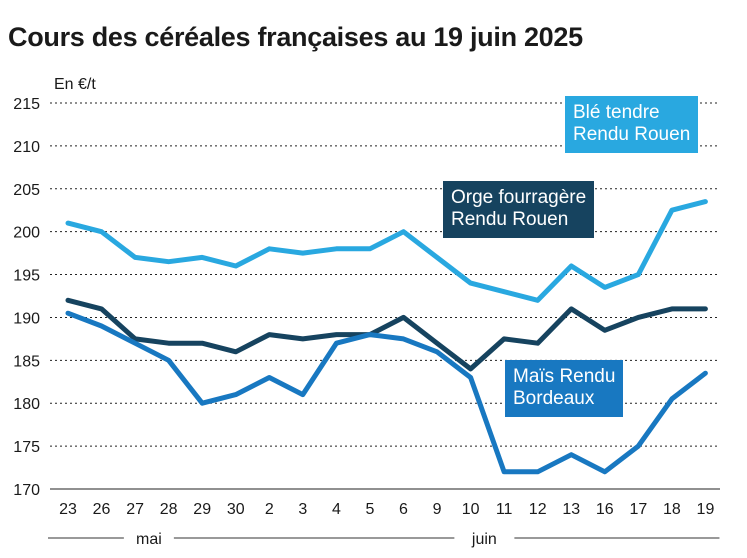  Describe the element at coordinates (26, 404) in the screenshot. I see `y-tick-label: 180` at that location.